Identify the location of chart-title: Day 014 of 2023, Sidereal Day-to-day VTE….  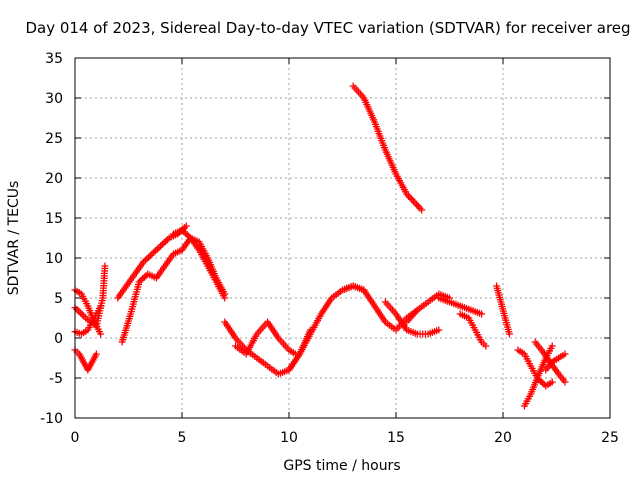
(327, 28).